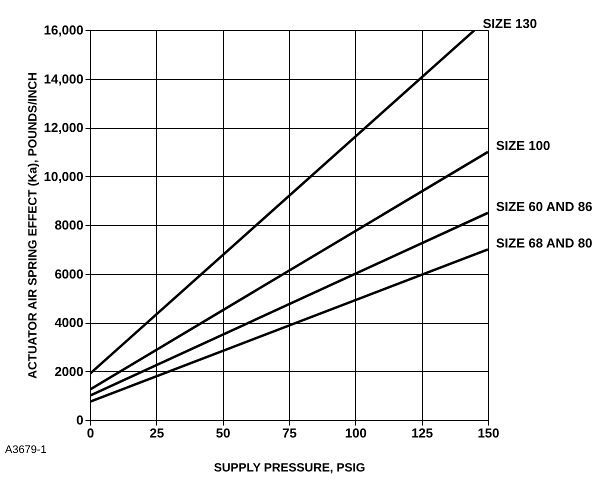 The width and height of the screenshot is (616, 489). I want to click on y-tick-label: 4000, so click(69, 322).